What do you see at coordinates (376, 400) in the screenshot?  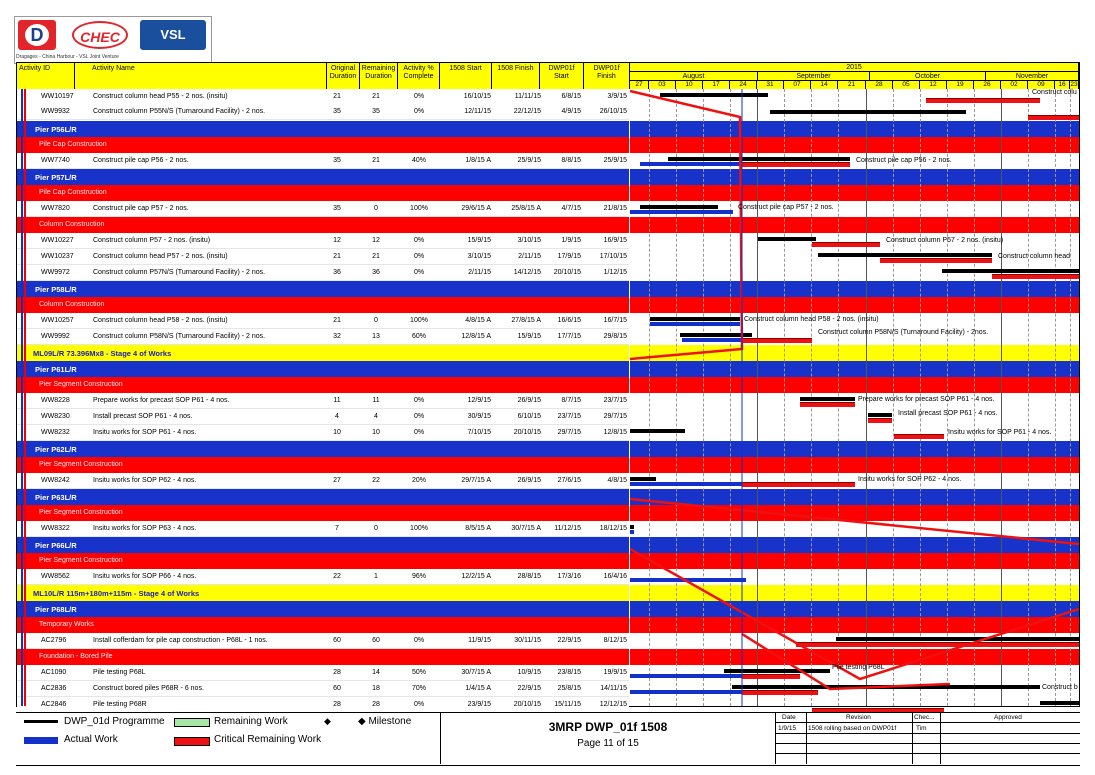 I see `remaining-duration: 11` at bounding box center [376, 400].